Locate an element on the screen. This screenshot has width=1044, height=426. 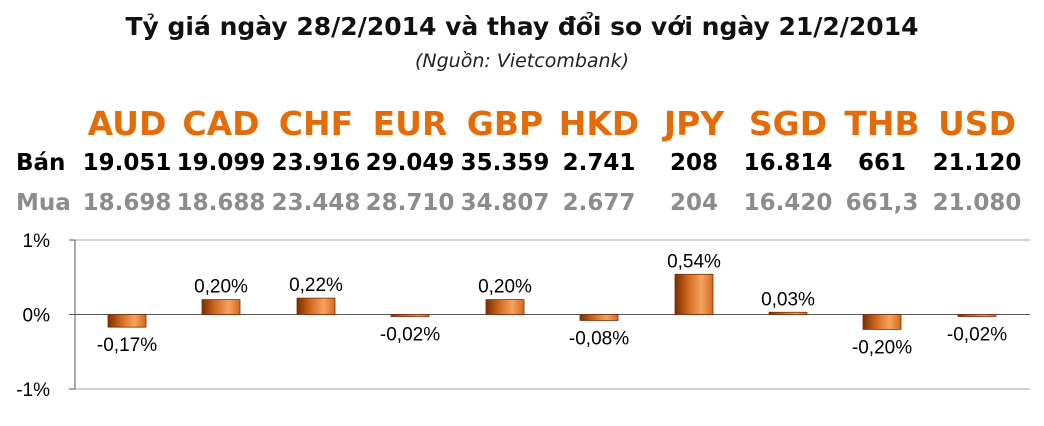
currency-label: GBP is located at coordinates (505, 123).